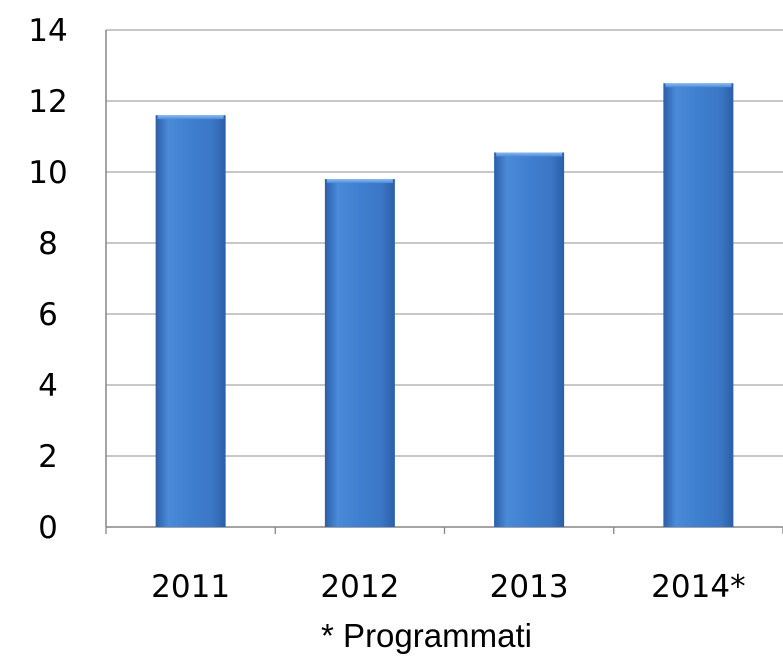 This screenshot has height=666, width=783. Describe the element at coordinates (448, 587) in the screenshot. I see `x-tick-labels: 2011 2012 2013 2014*` at that location.